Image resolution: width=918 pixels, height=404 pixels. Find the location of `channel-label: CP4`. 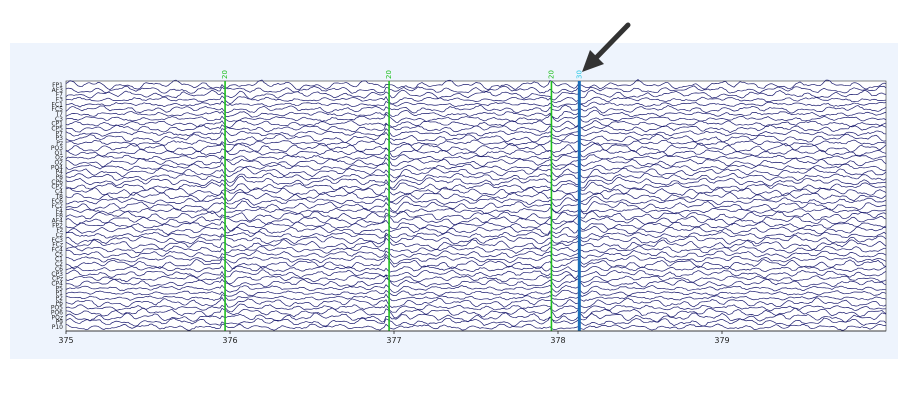

channel-label: CP4 is located at coordinates (57, 283).